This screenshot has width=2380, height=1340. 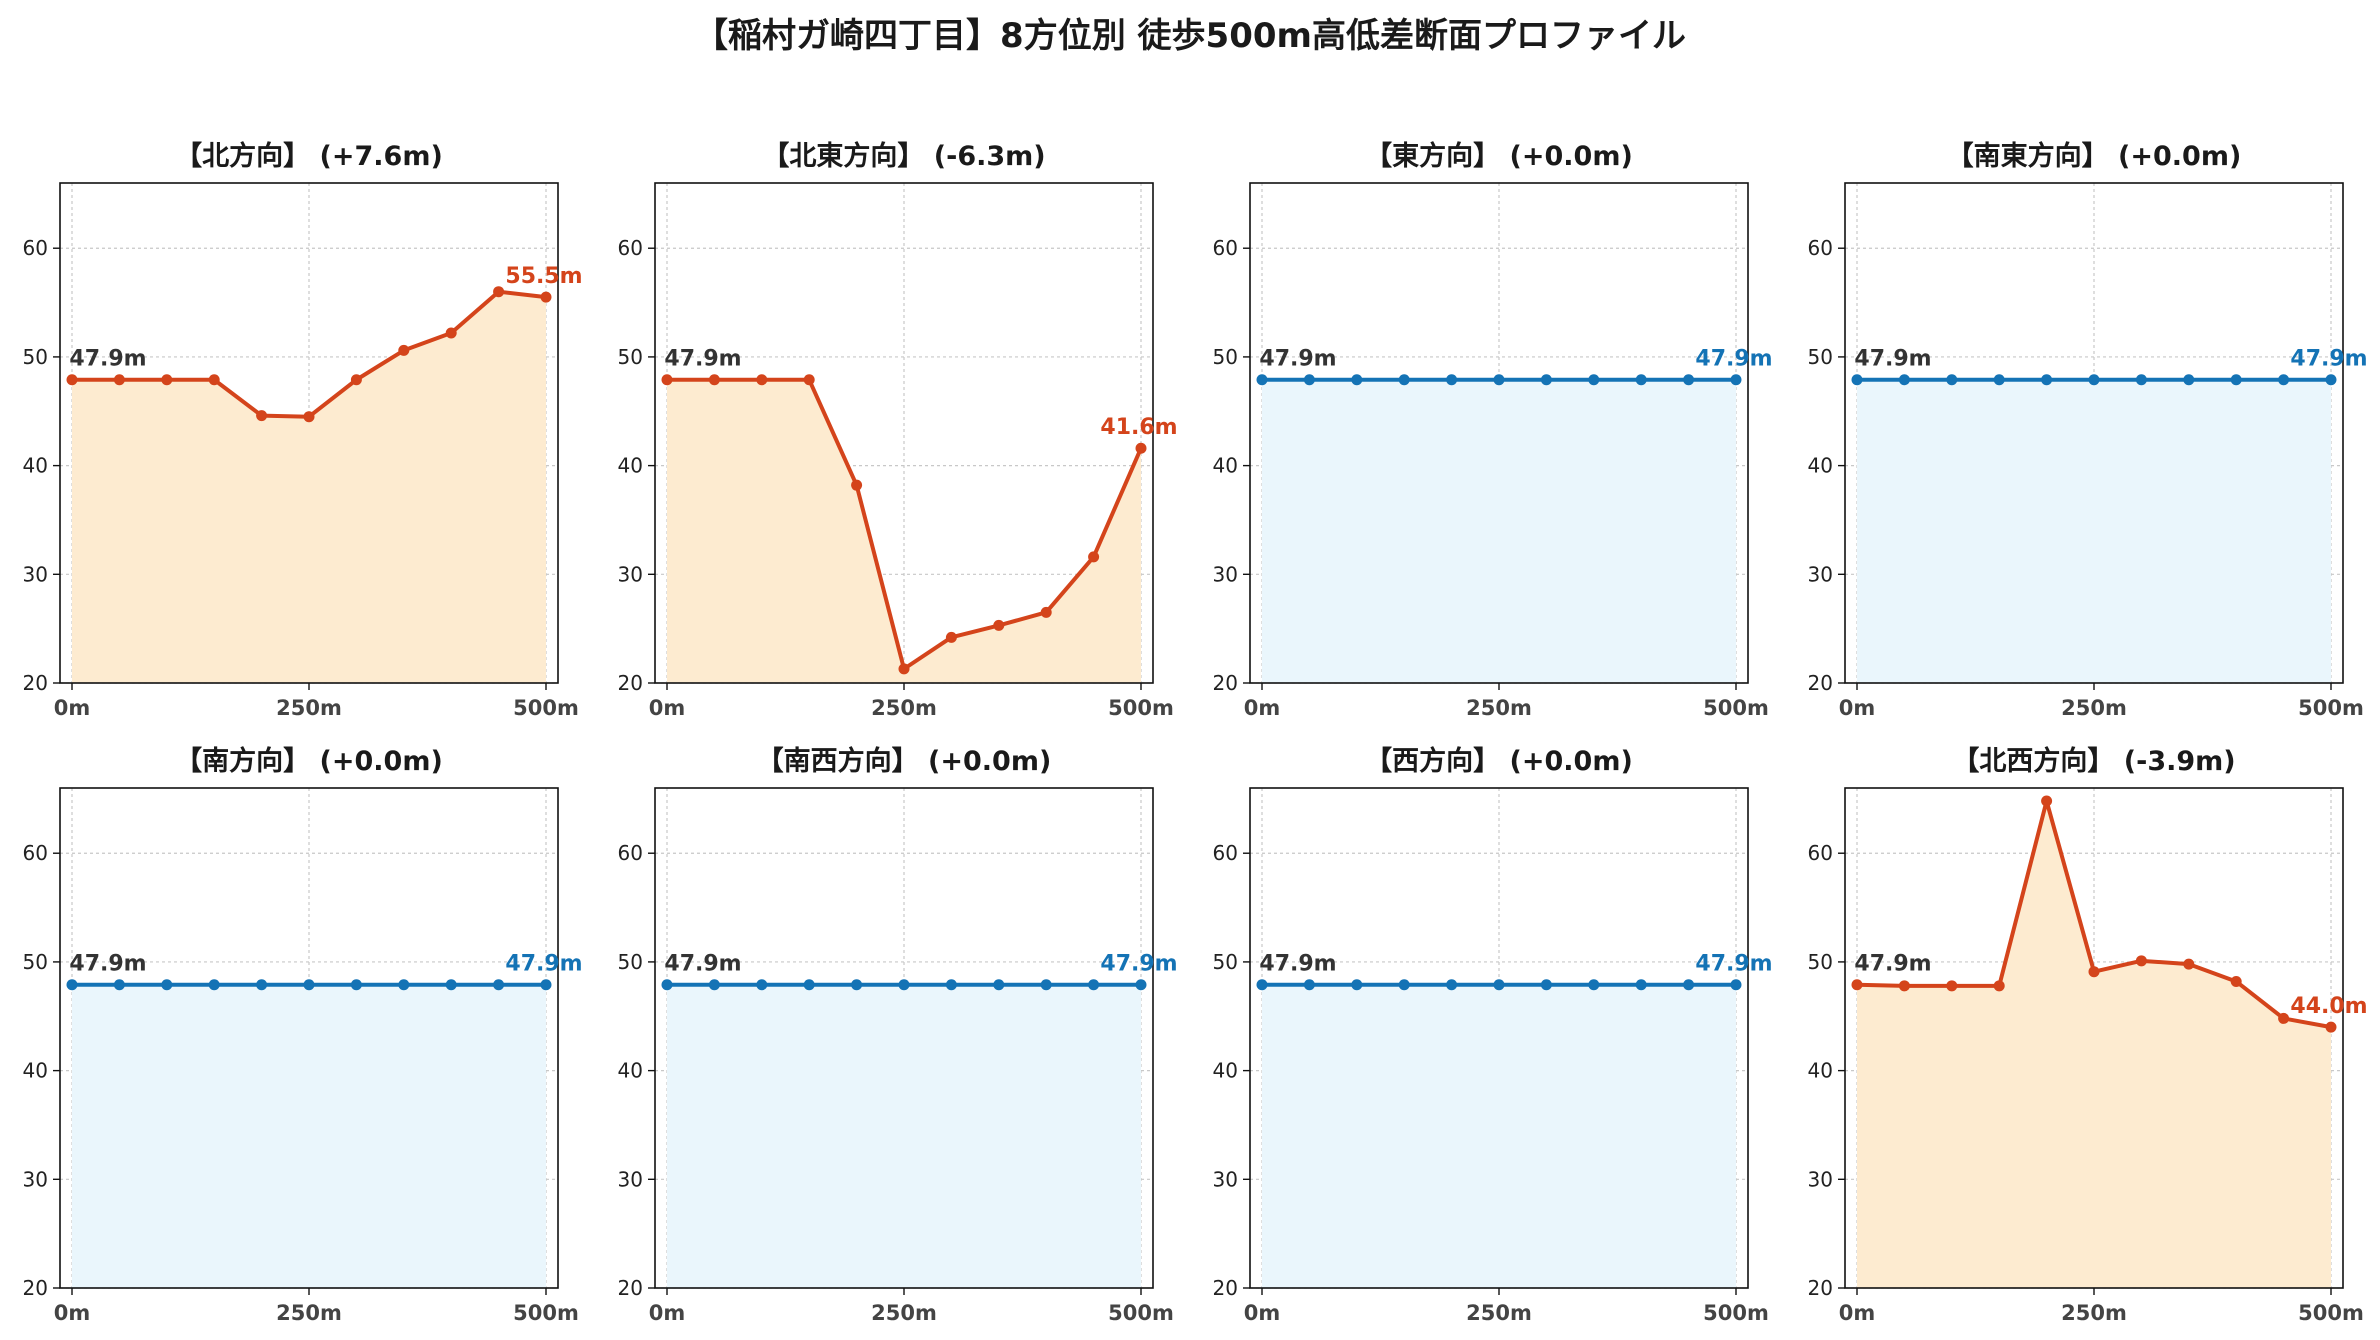 I want to click on figure-title: 【稲村ガ崎四丁目】8方位別 徒歩500m高低差断面プロファイル, so click(x=1190, y=36).